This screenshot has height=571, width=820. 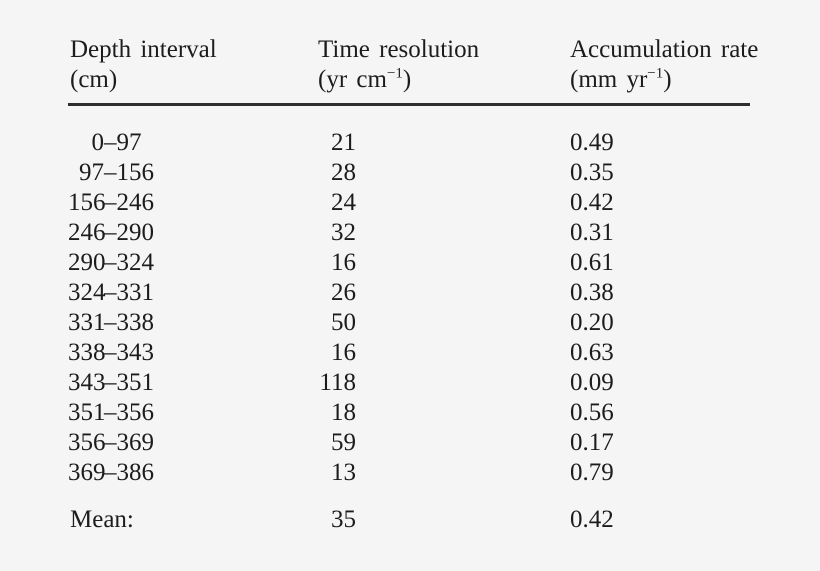 What do you see at coordinates (193, 383) in the screenshot?
I see `depth-interval-cell: 343–351` at bounding box center [193, 383].